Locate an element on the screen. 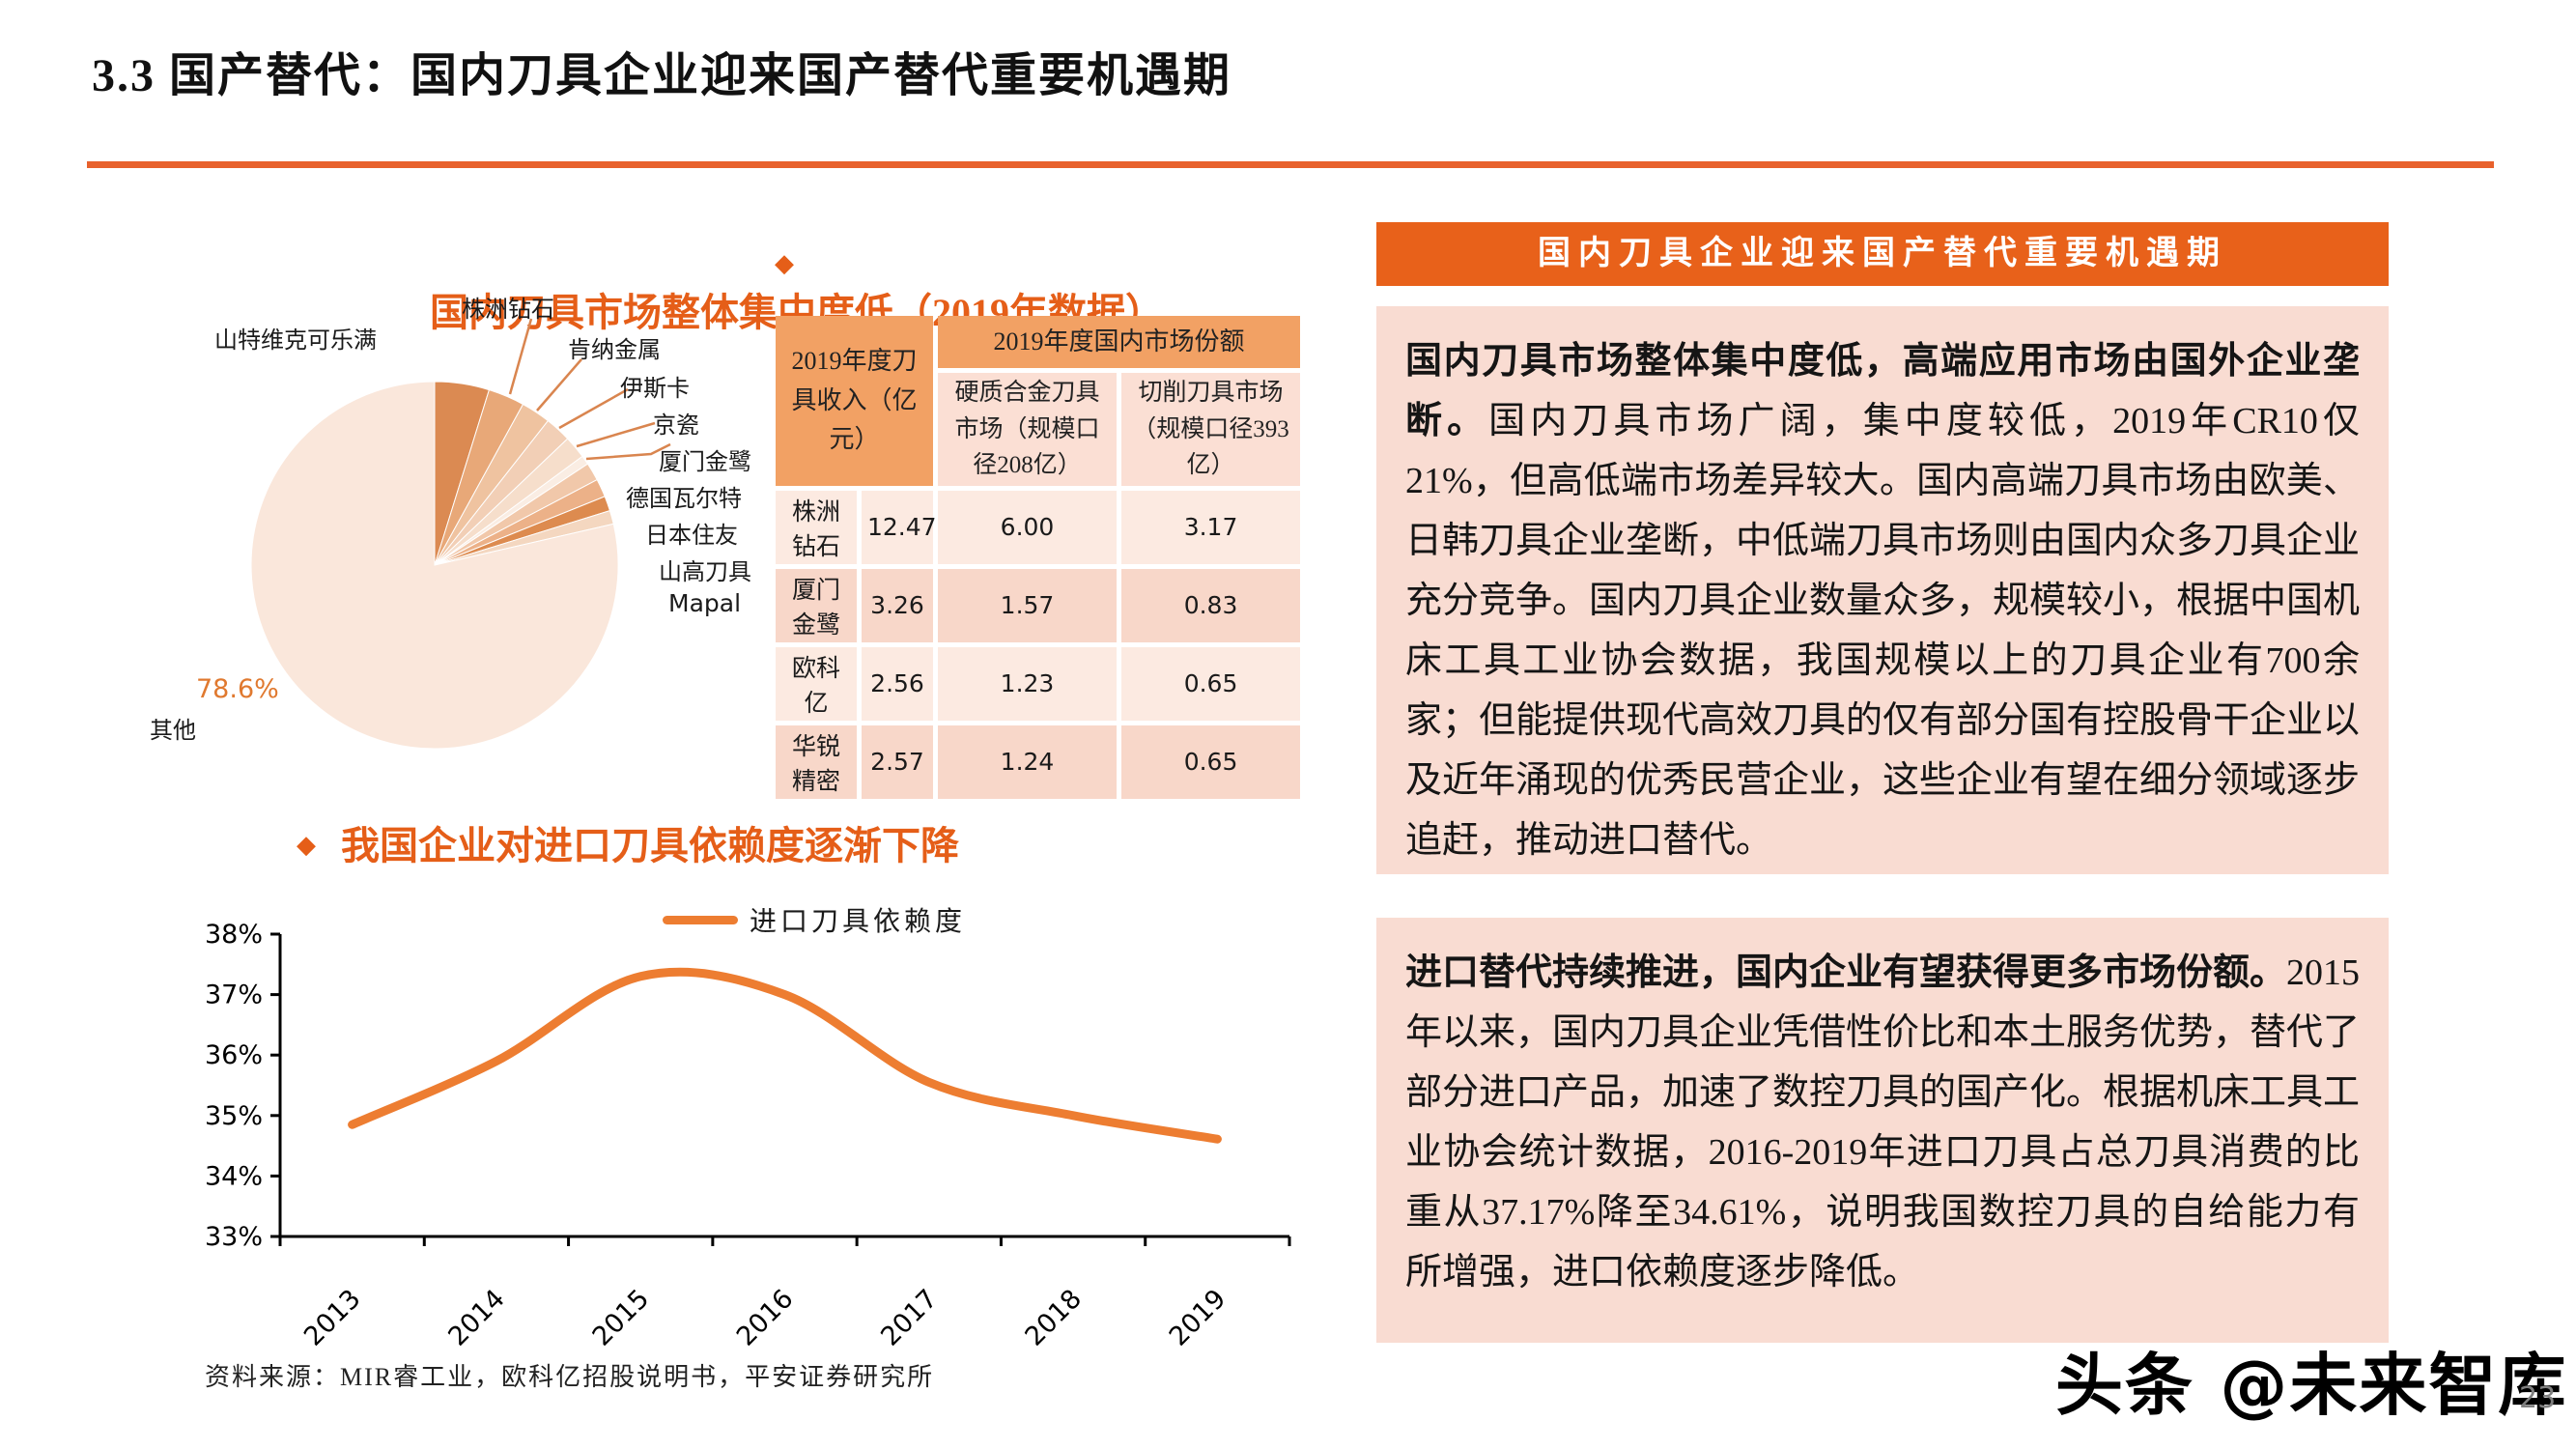  market-share-pie-chart is located at coordinates (460, 534).